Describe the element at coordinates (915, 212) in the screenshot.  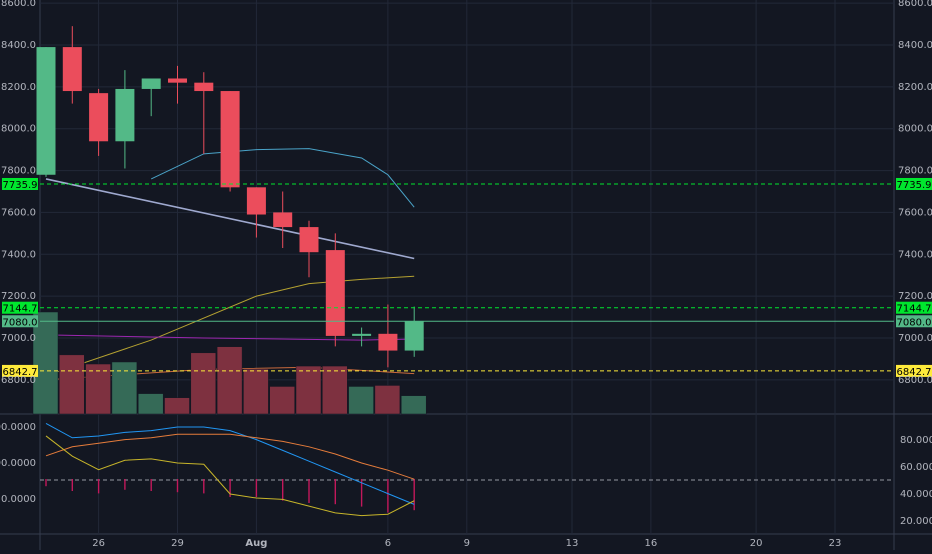
I see `price-tick-label-right: 7600.0` at that location.